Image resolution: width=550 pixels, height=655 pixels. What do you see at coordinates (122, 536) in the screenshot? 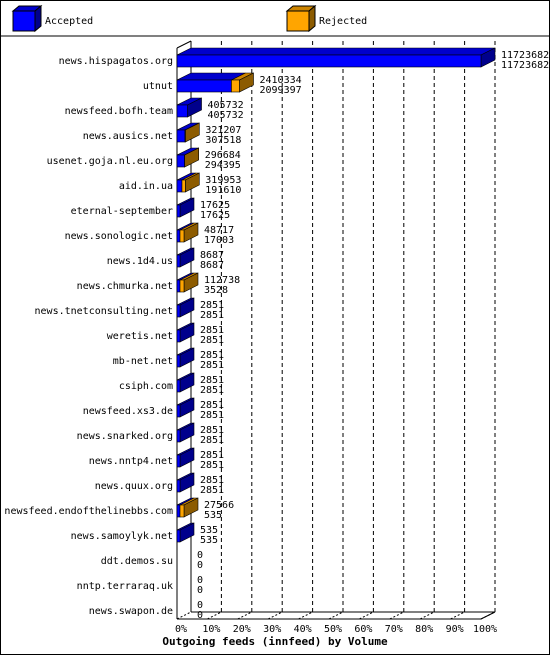
I see `y-tick-label: news.samoylyk.net` at bounding box center [122, 536].